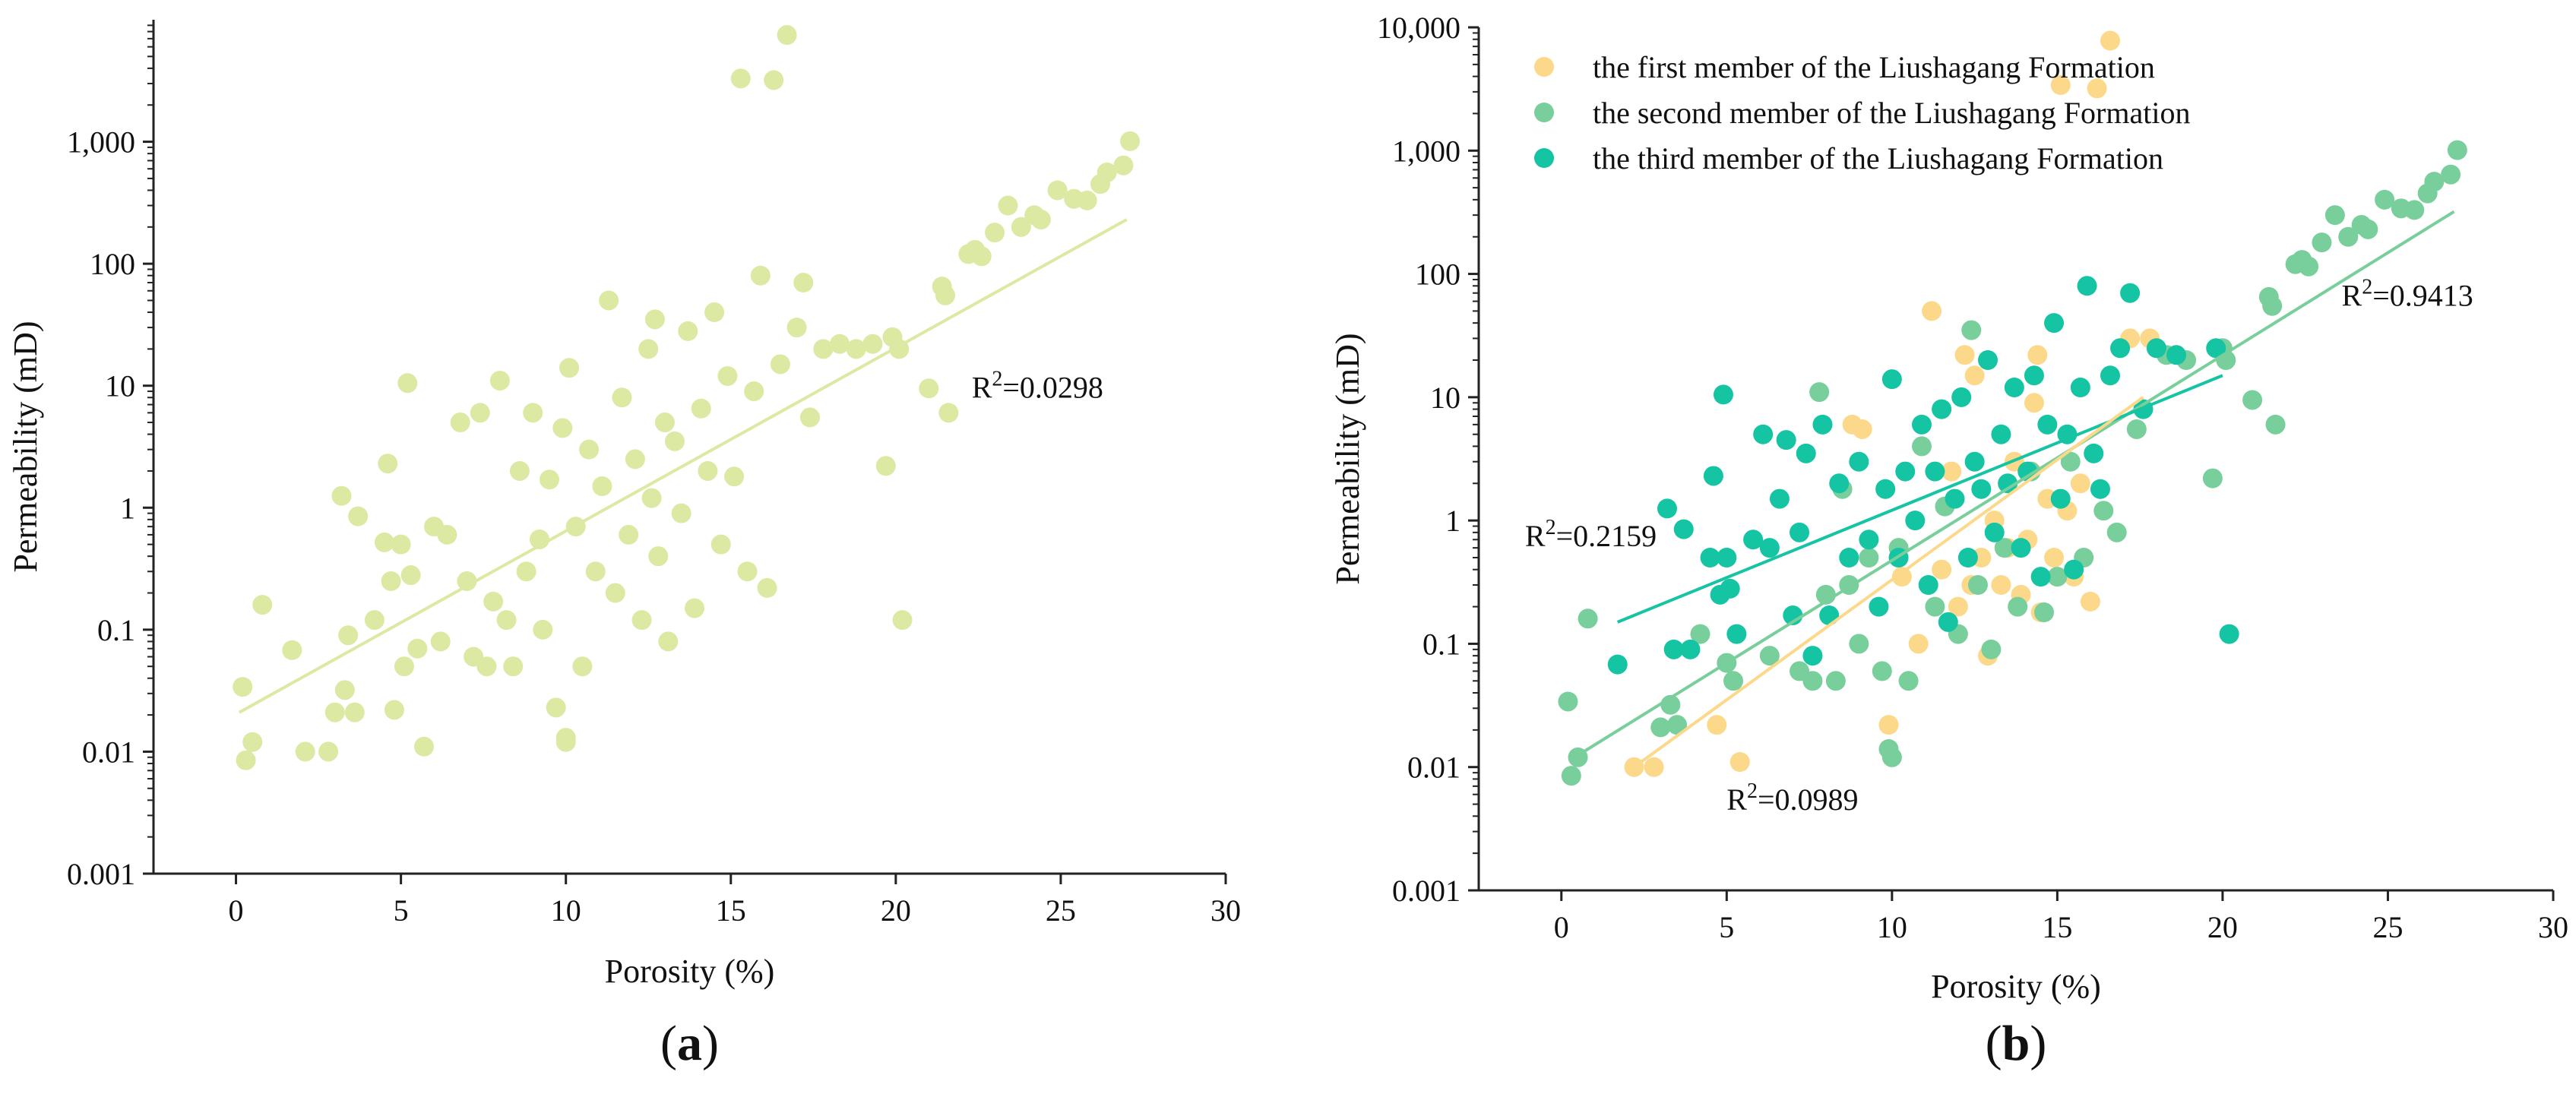  I want to click on y-tick-label: 0.1, so click(116, 630).